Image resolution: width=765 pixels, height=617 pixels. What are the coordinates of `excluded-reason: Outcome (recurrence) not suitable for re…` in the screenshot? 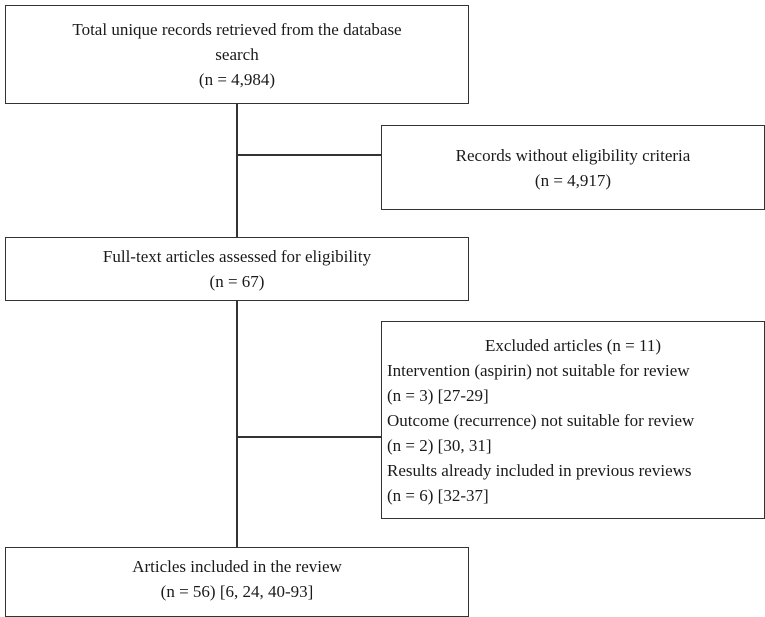 It's located at (541, 420).